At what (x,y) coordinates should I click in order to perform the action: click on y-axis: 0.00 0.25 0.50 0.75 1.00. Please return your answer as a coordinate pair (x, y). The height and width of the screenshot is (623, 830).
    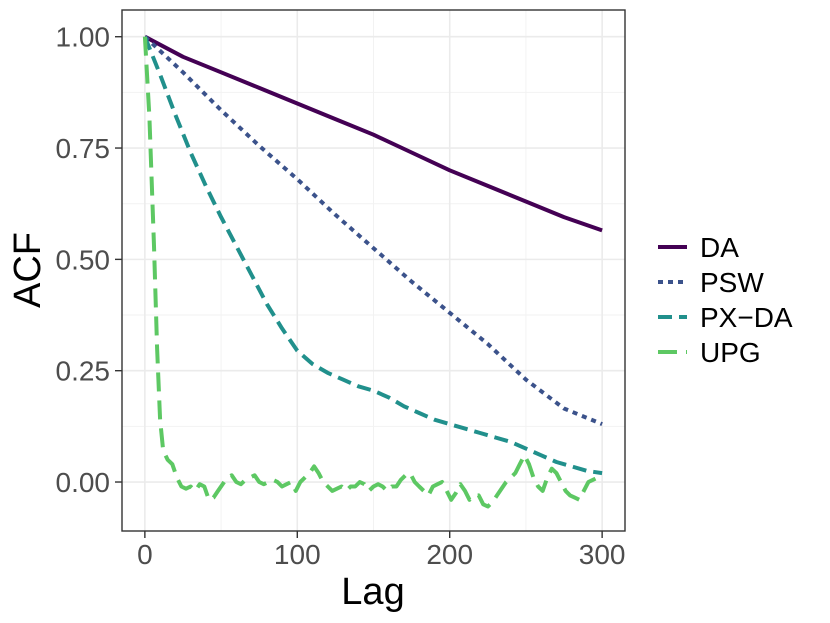
    Looking at the image, I should click on (89, 260).